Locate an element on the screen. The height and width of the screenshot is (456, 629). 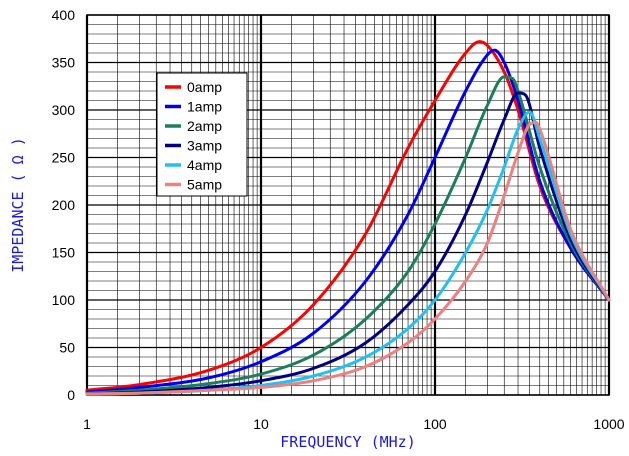
legend-label: 3amp is located at coordinates (204, 146).